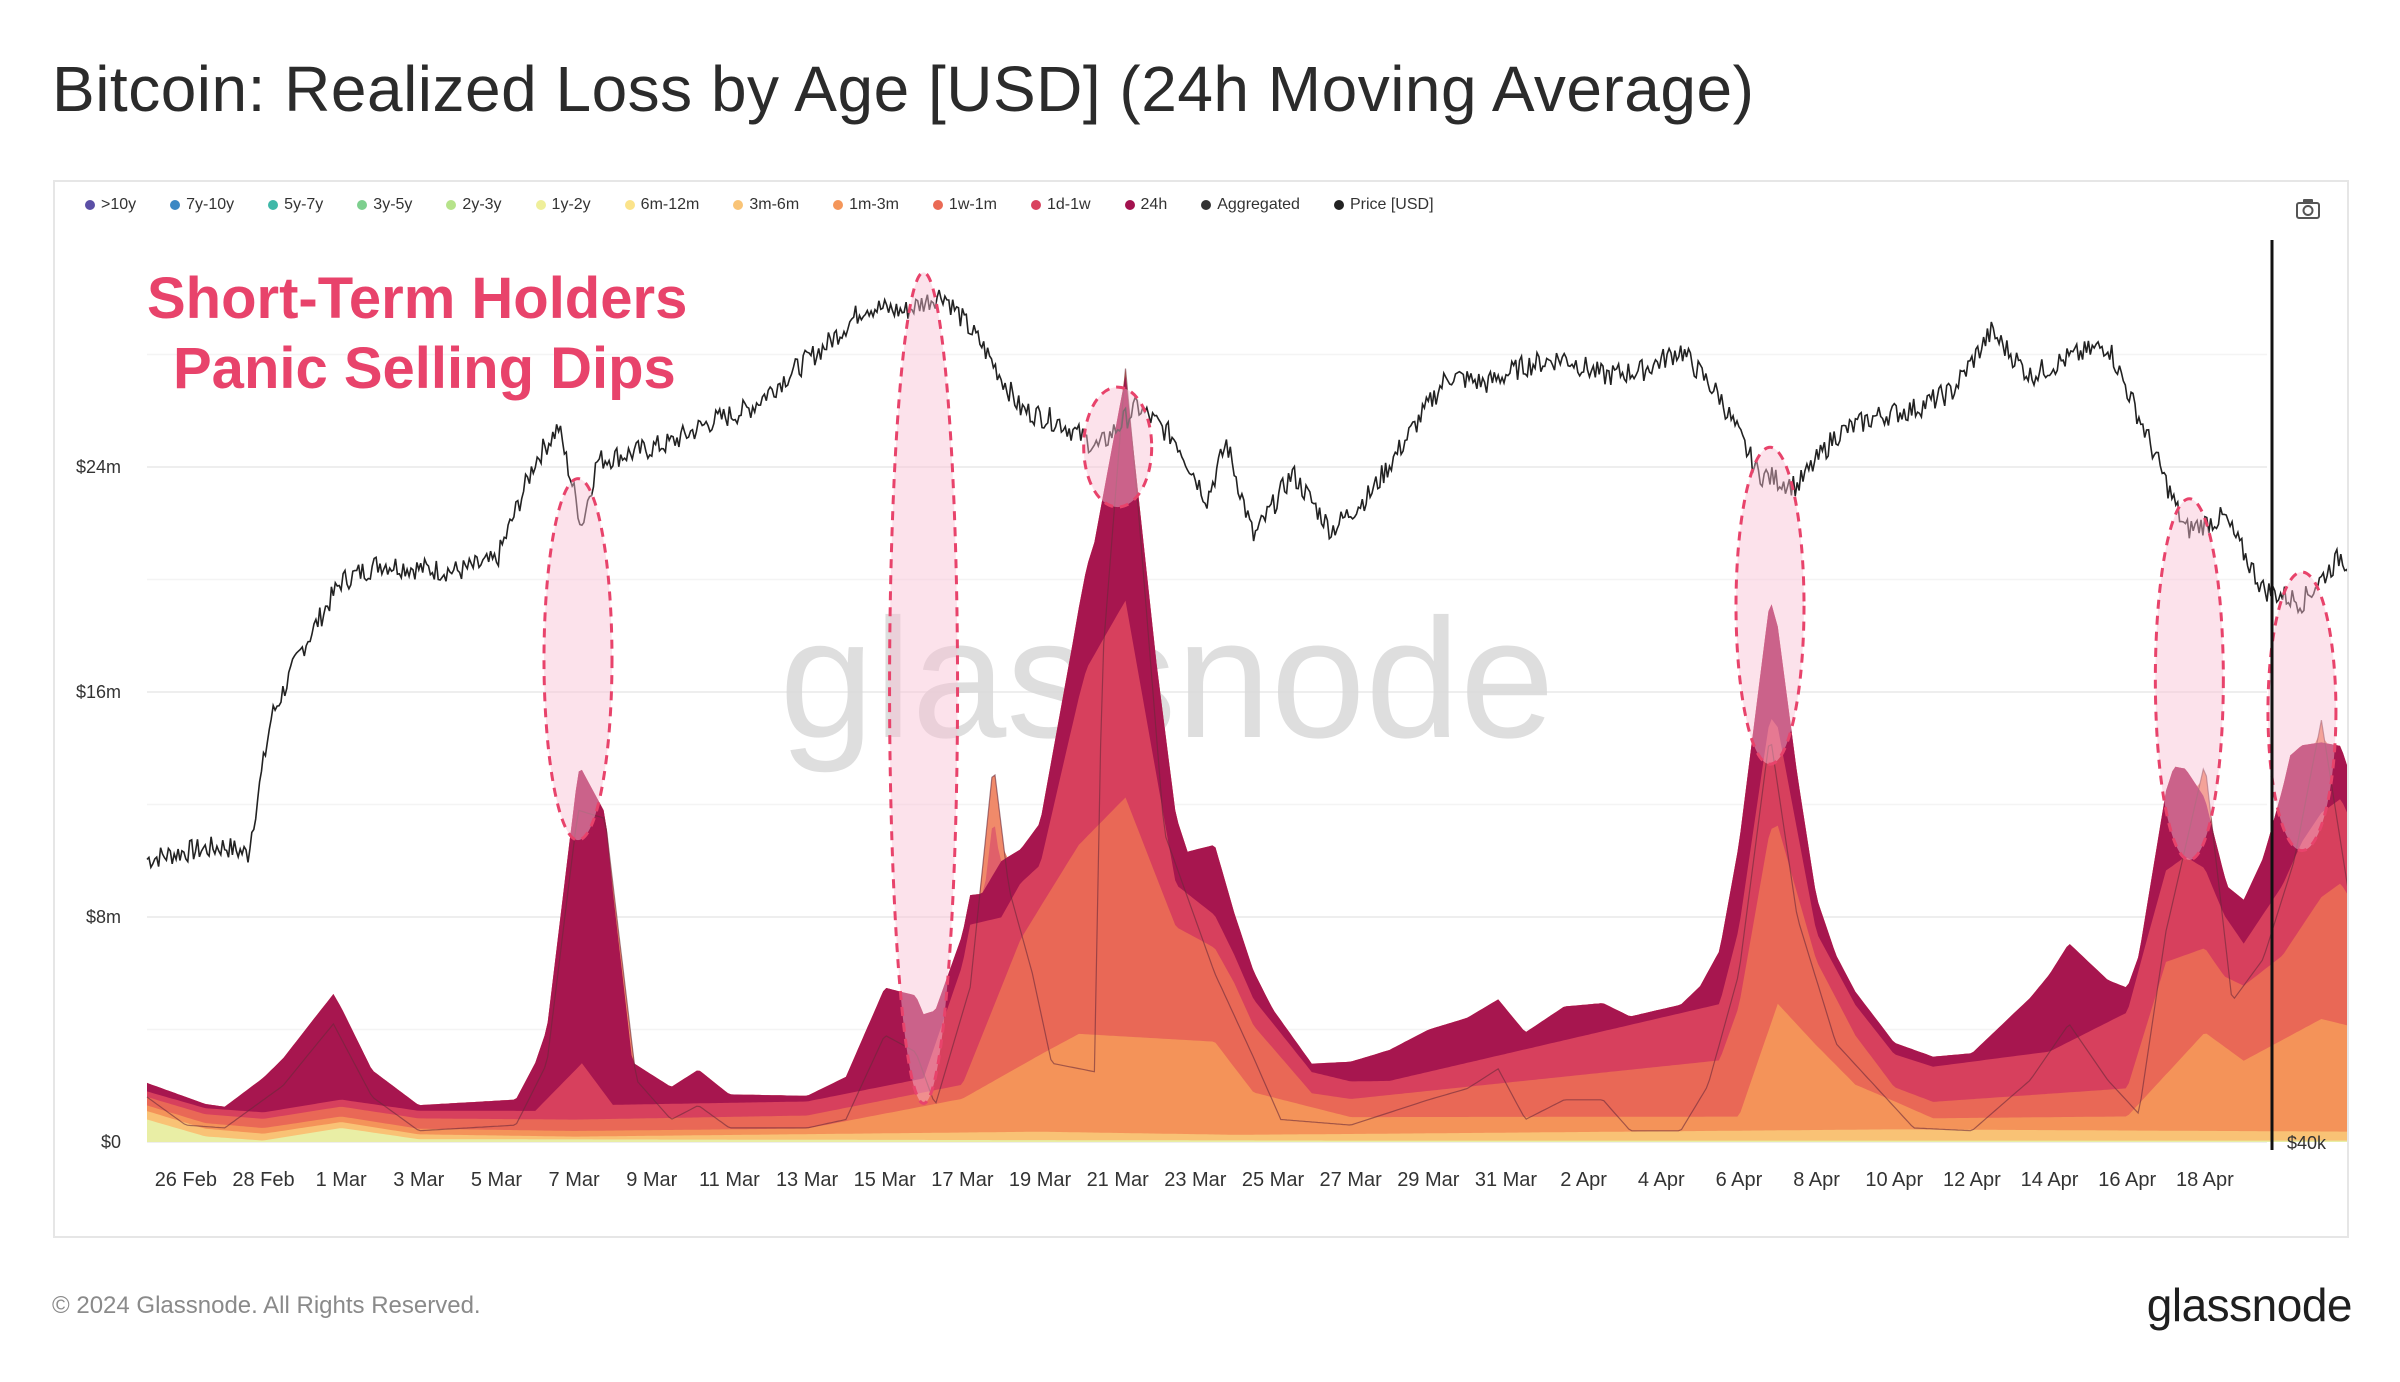 The width and height of the screenshot is (2400, 1382). What do you see at coordinates (266, 1305) in the screenshot?
I see `footer-copyright: © 2024 Glassnode. All Rights Reserved.` at bounding box center [266, 1305].